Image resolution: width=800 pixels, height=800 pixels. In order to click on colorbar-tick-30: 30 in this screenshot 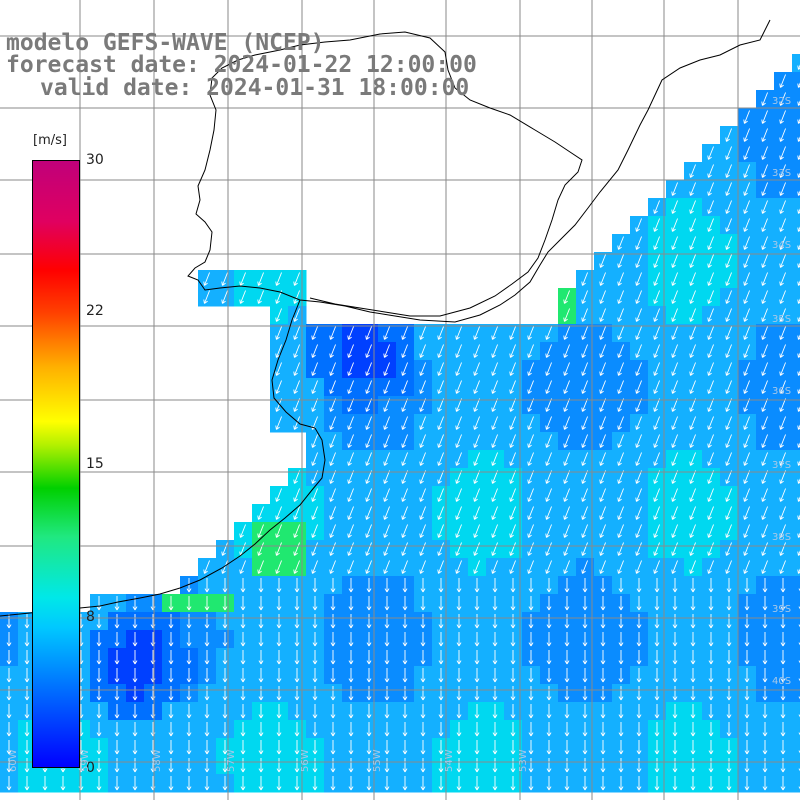, I will do `click(95, 160)`.